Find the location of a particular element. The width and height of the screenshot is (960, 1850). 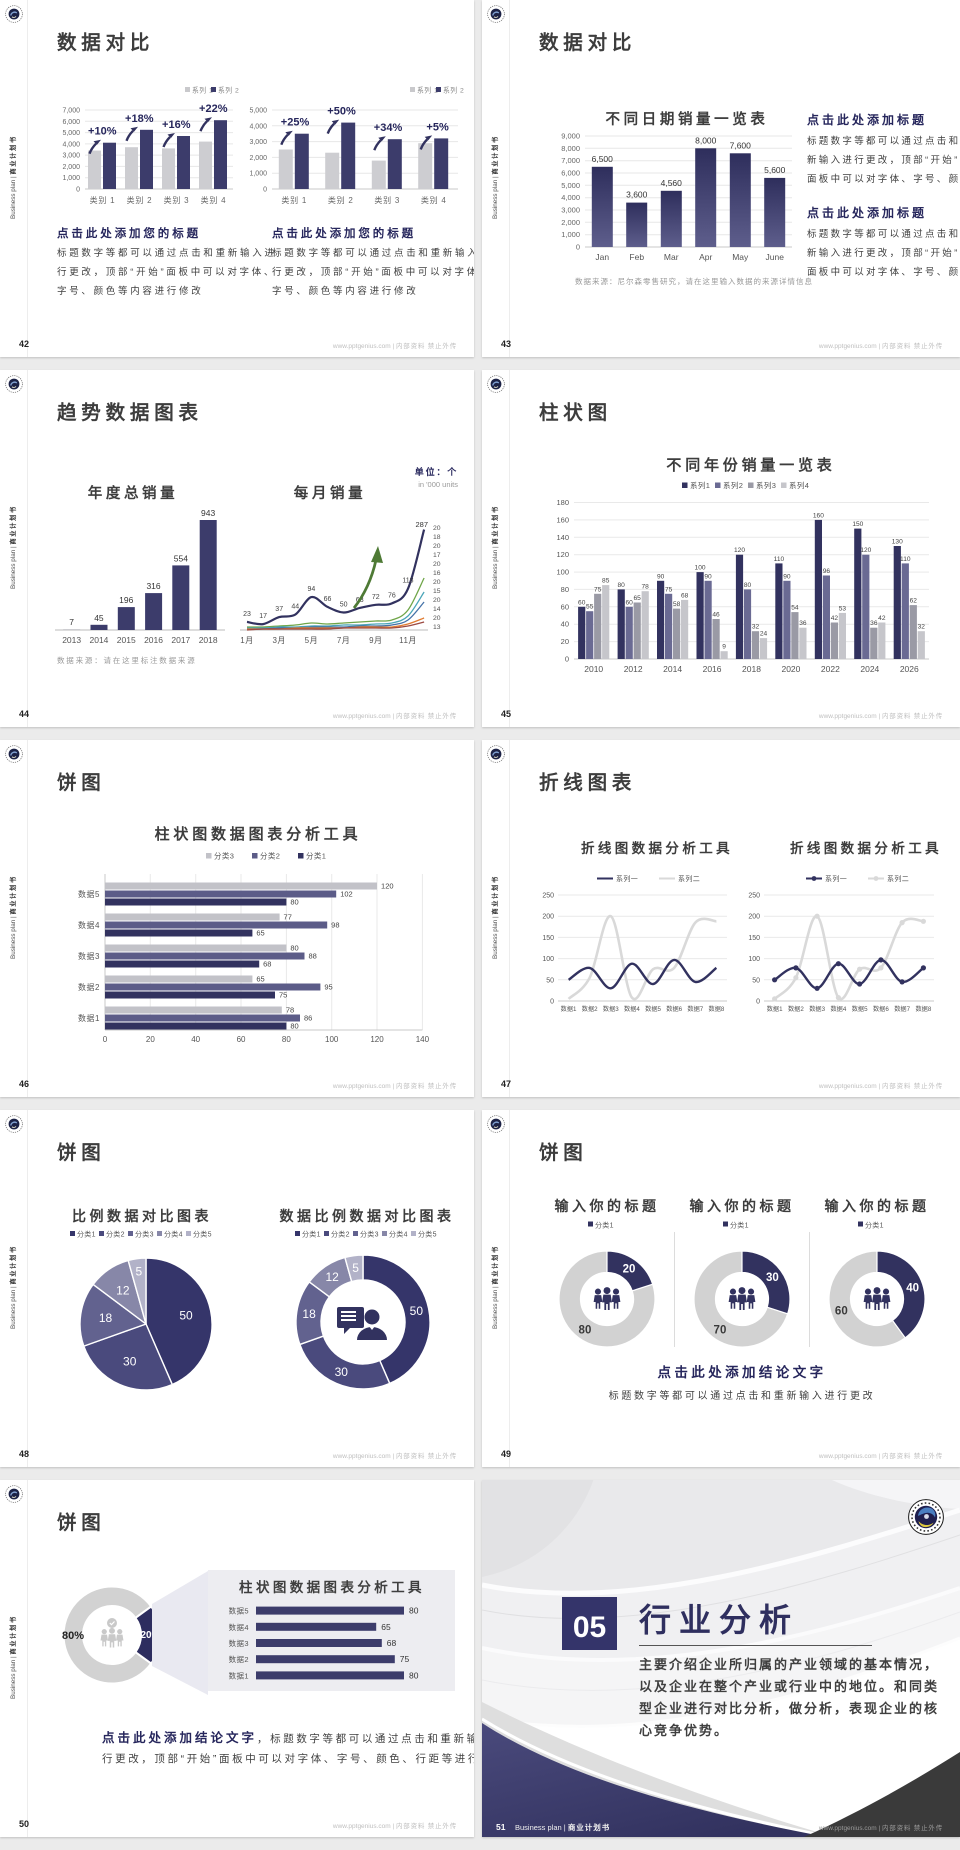

svg-text: 不同年份销量一览表 is located at coordinates (750, 465).